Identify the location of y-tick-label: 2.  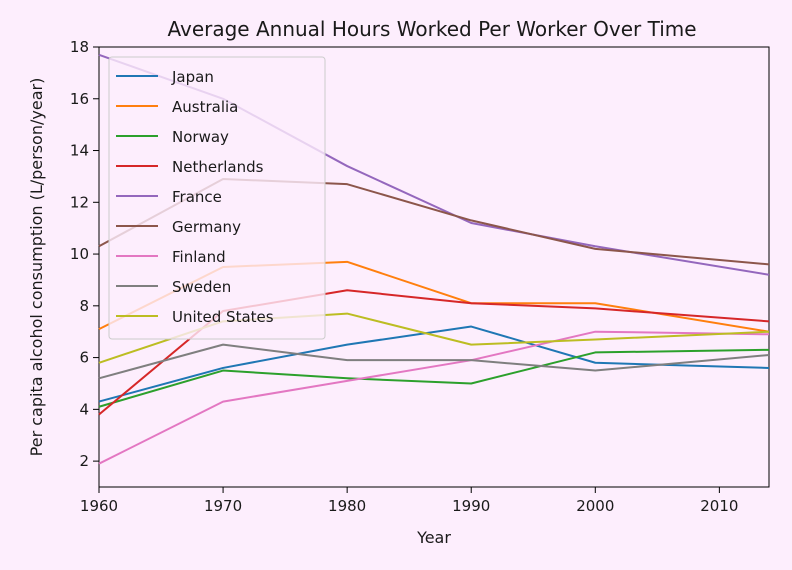
(84, 461).